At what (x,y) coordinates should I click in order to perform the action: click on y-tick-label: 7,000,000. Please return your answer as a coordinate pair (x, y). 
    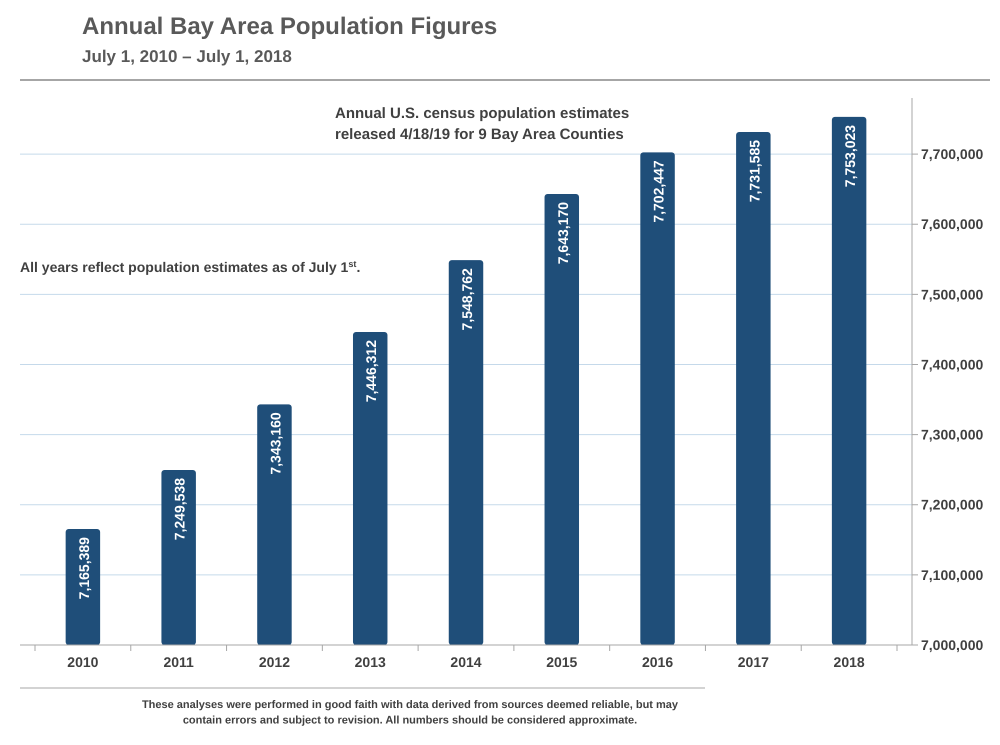
    Looking at the image, I should click on (952, 645).